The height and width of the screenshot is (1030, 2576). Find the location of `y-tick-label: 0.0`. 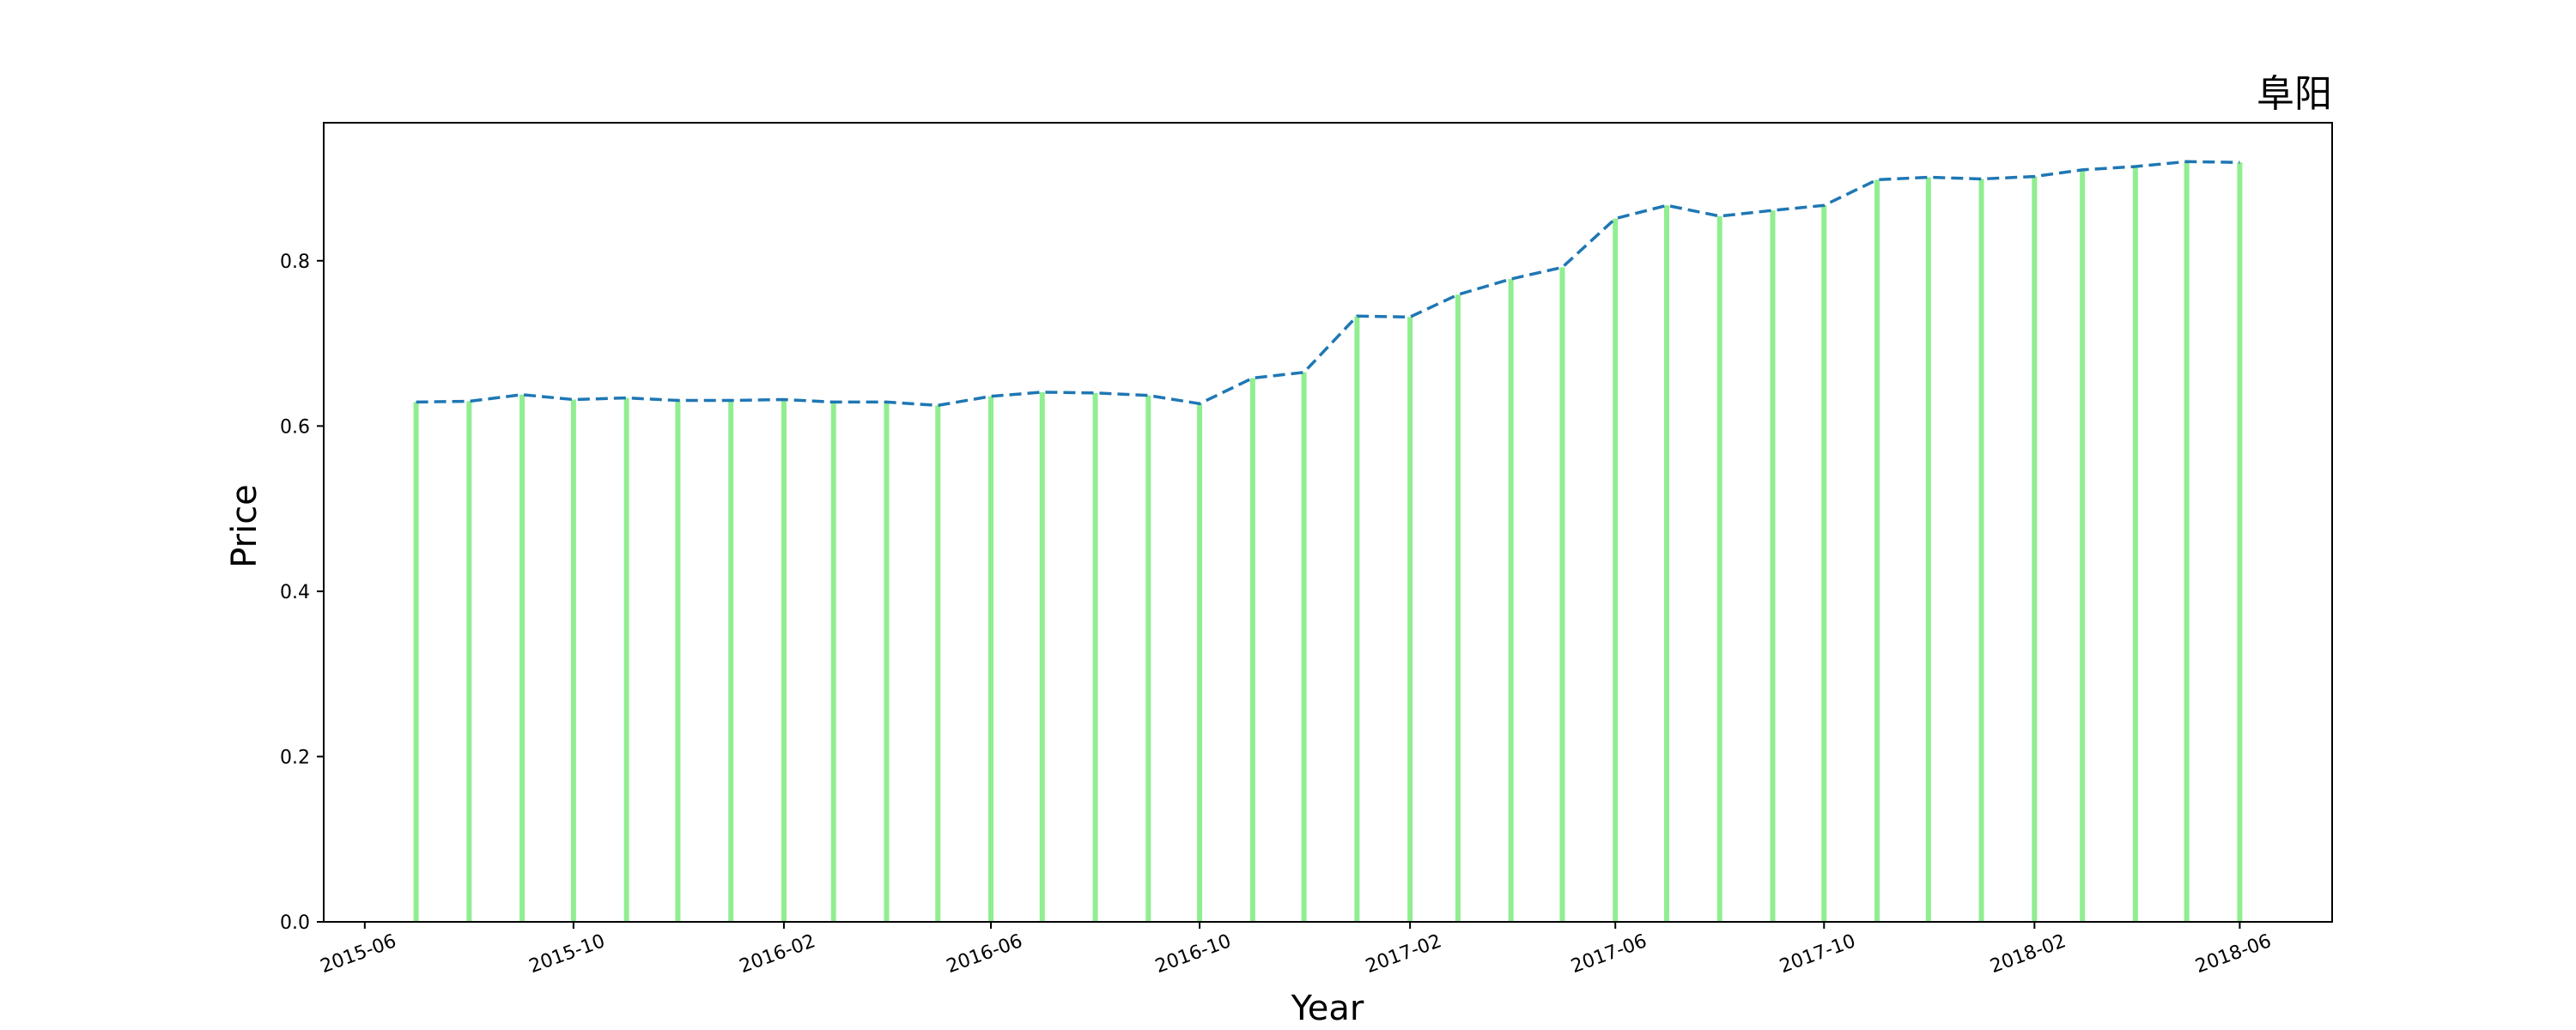

y-tick-label: 0.0 is located at coordinates (295, 923).